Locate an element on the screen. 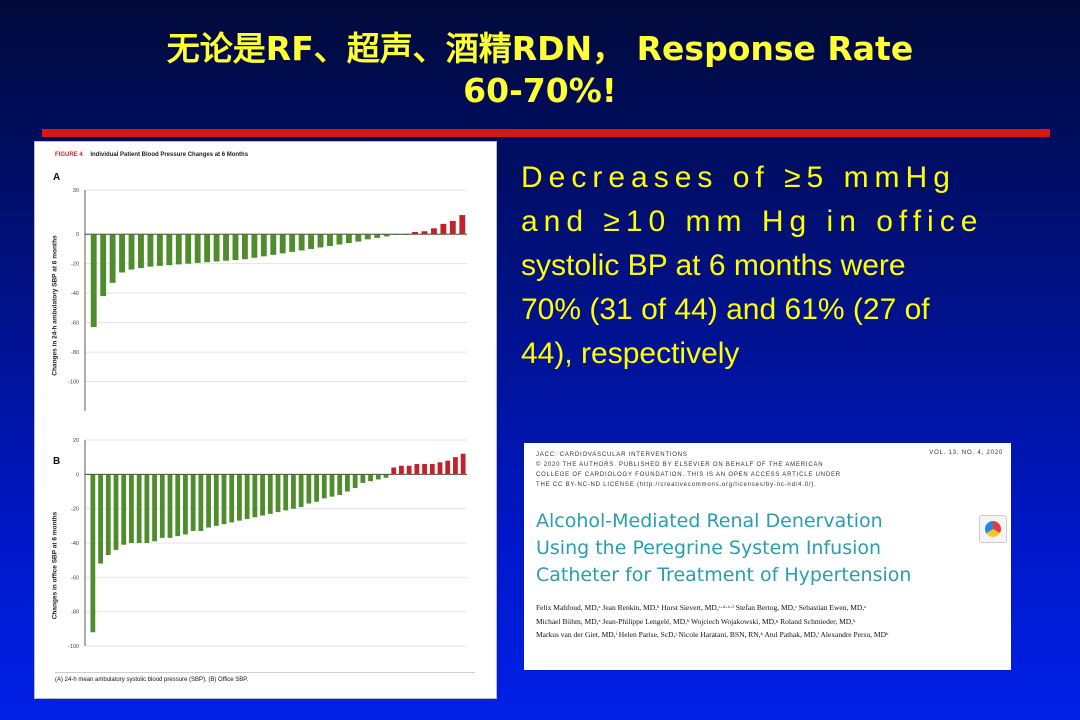  panel-b-tick-label: -40 is located at coordinates (75, 544).